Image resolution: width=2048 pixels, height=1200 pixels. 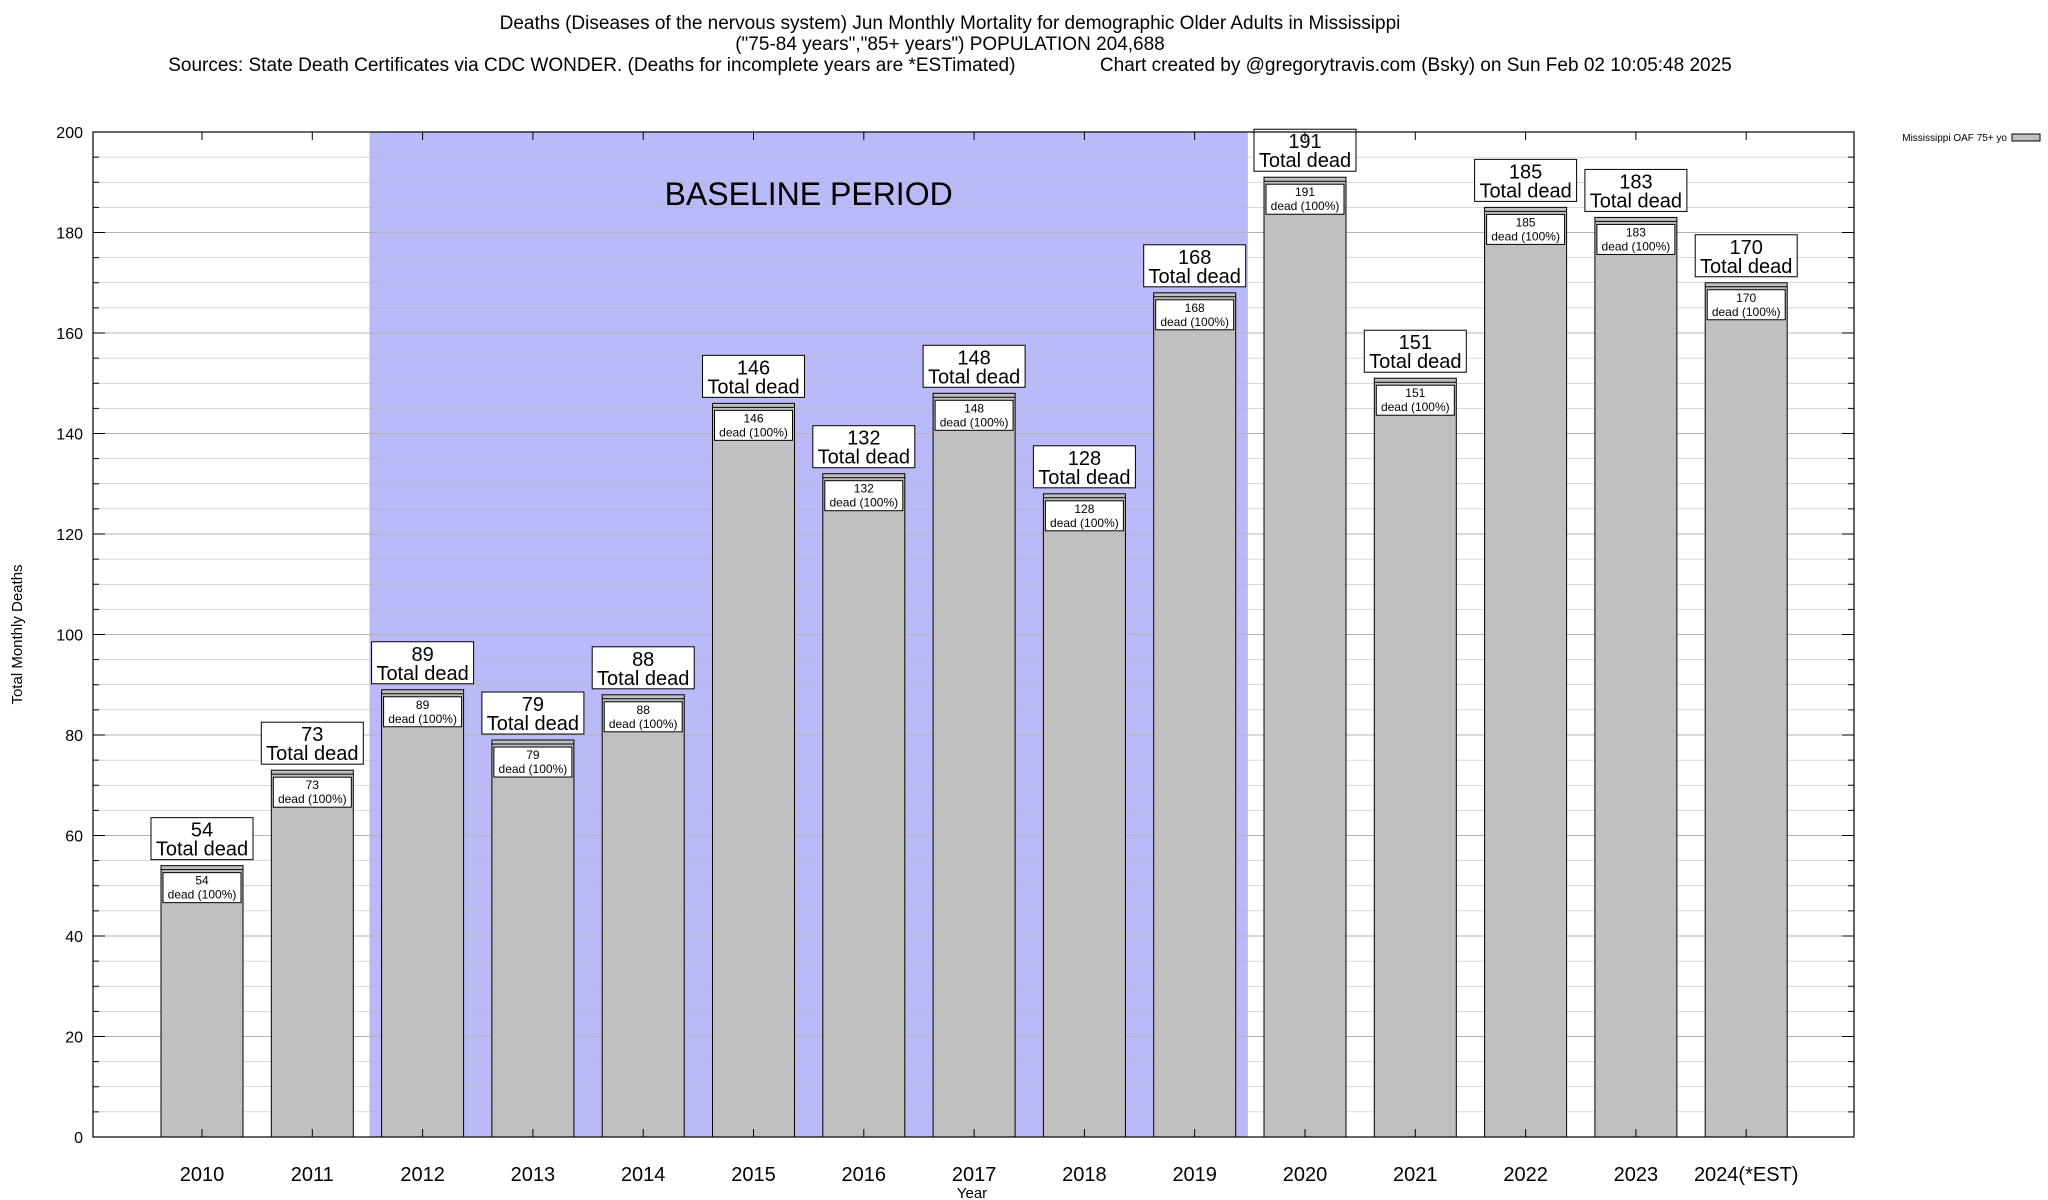 I want to click on total-value-label: 146, so click(x=753, y=368).